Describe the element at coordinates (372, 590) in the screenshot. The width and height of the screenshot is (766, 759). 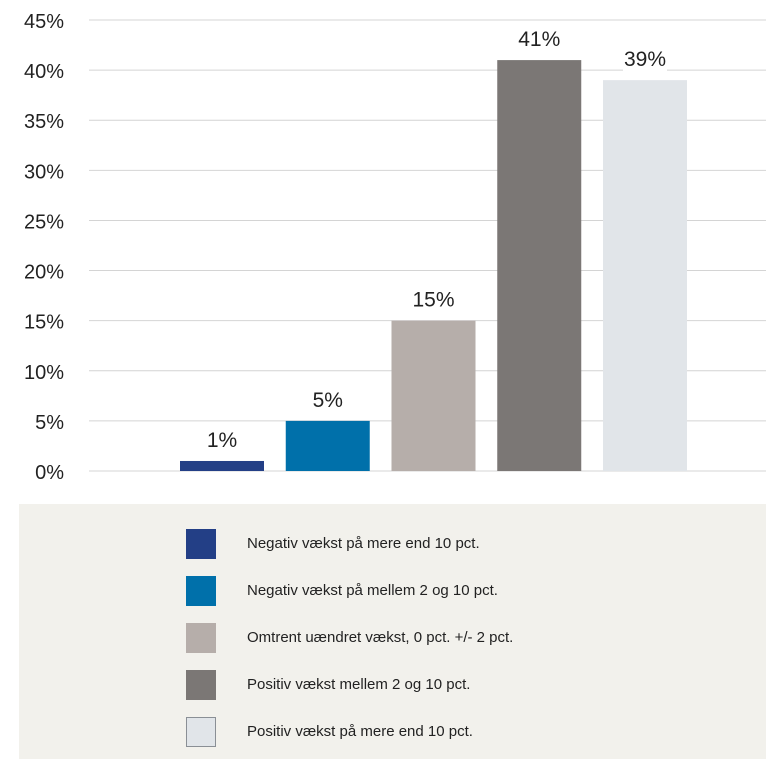
I see `legend-label: Negativ vækst på mellem 2 og 10 pct.` at that location.